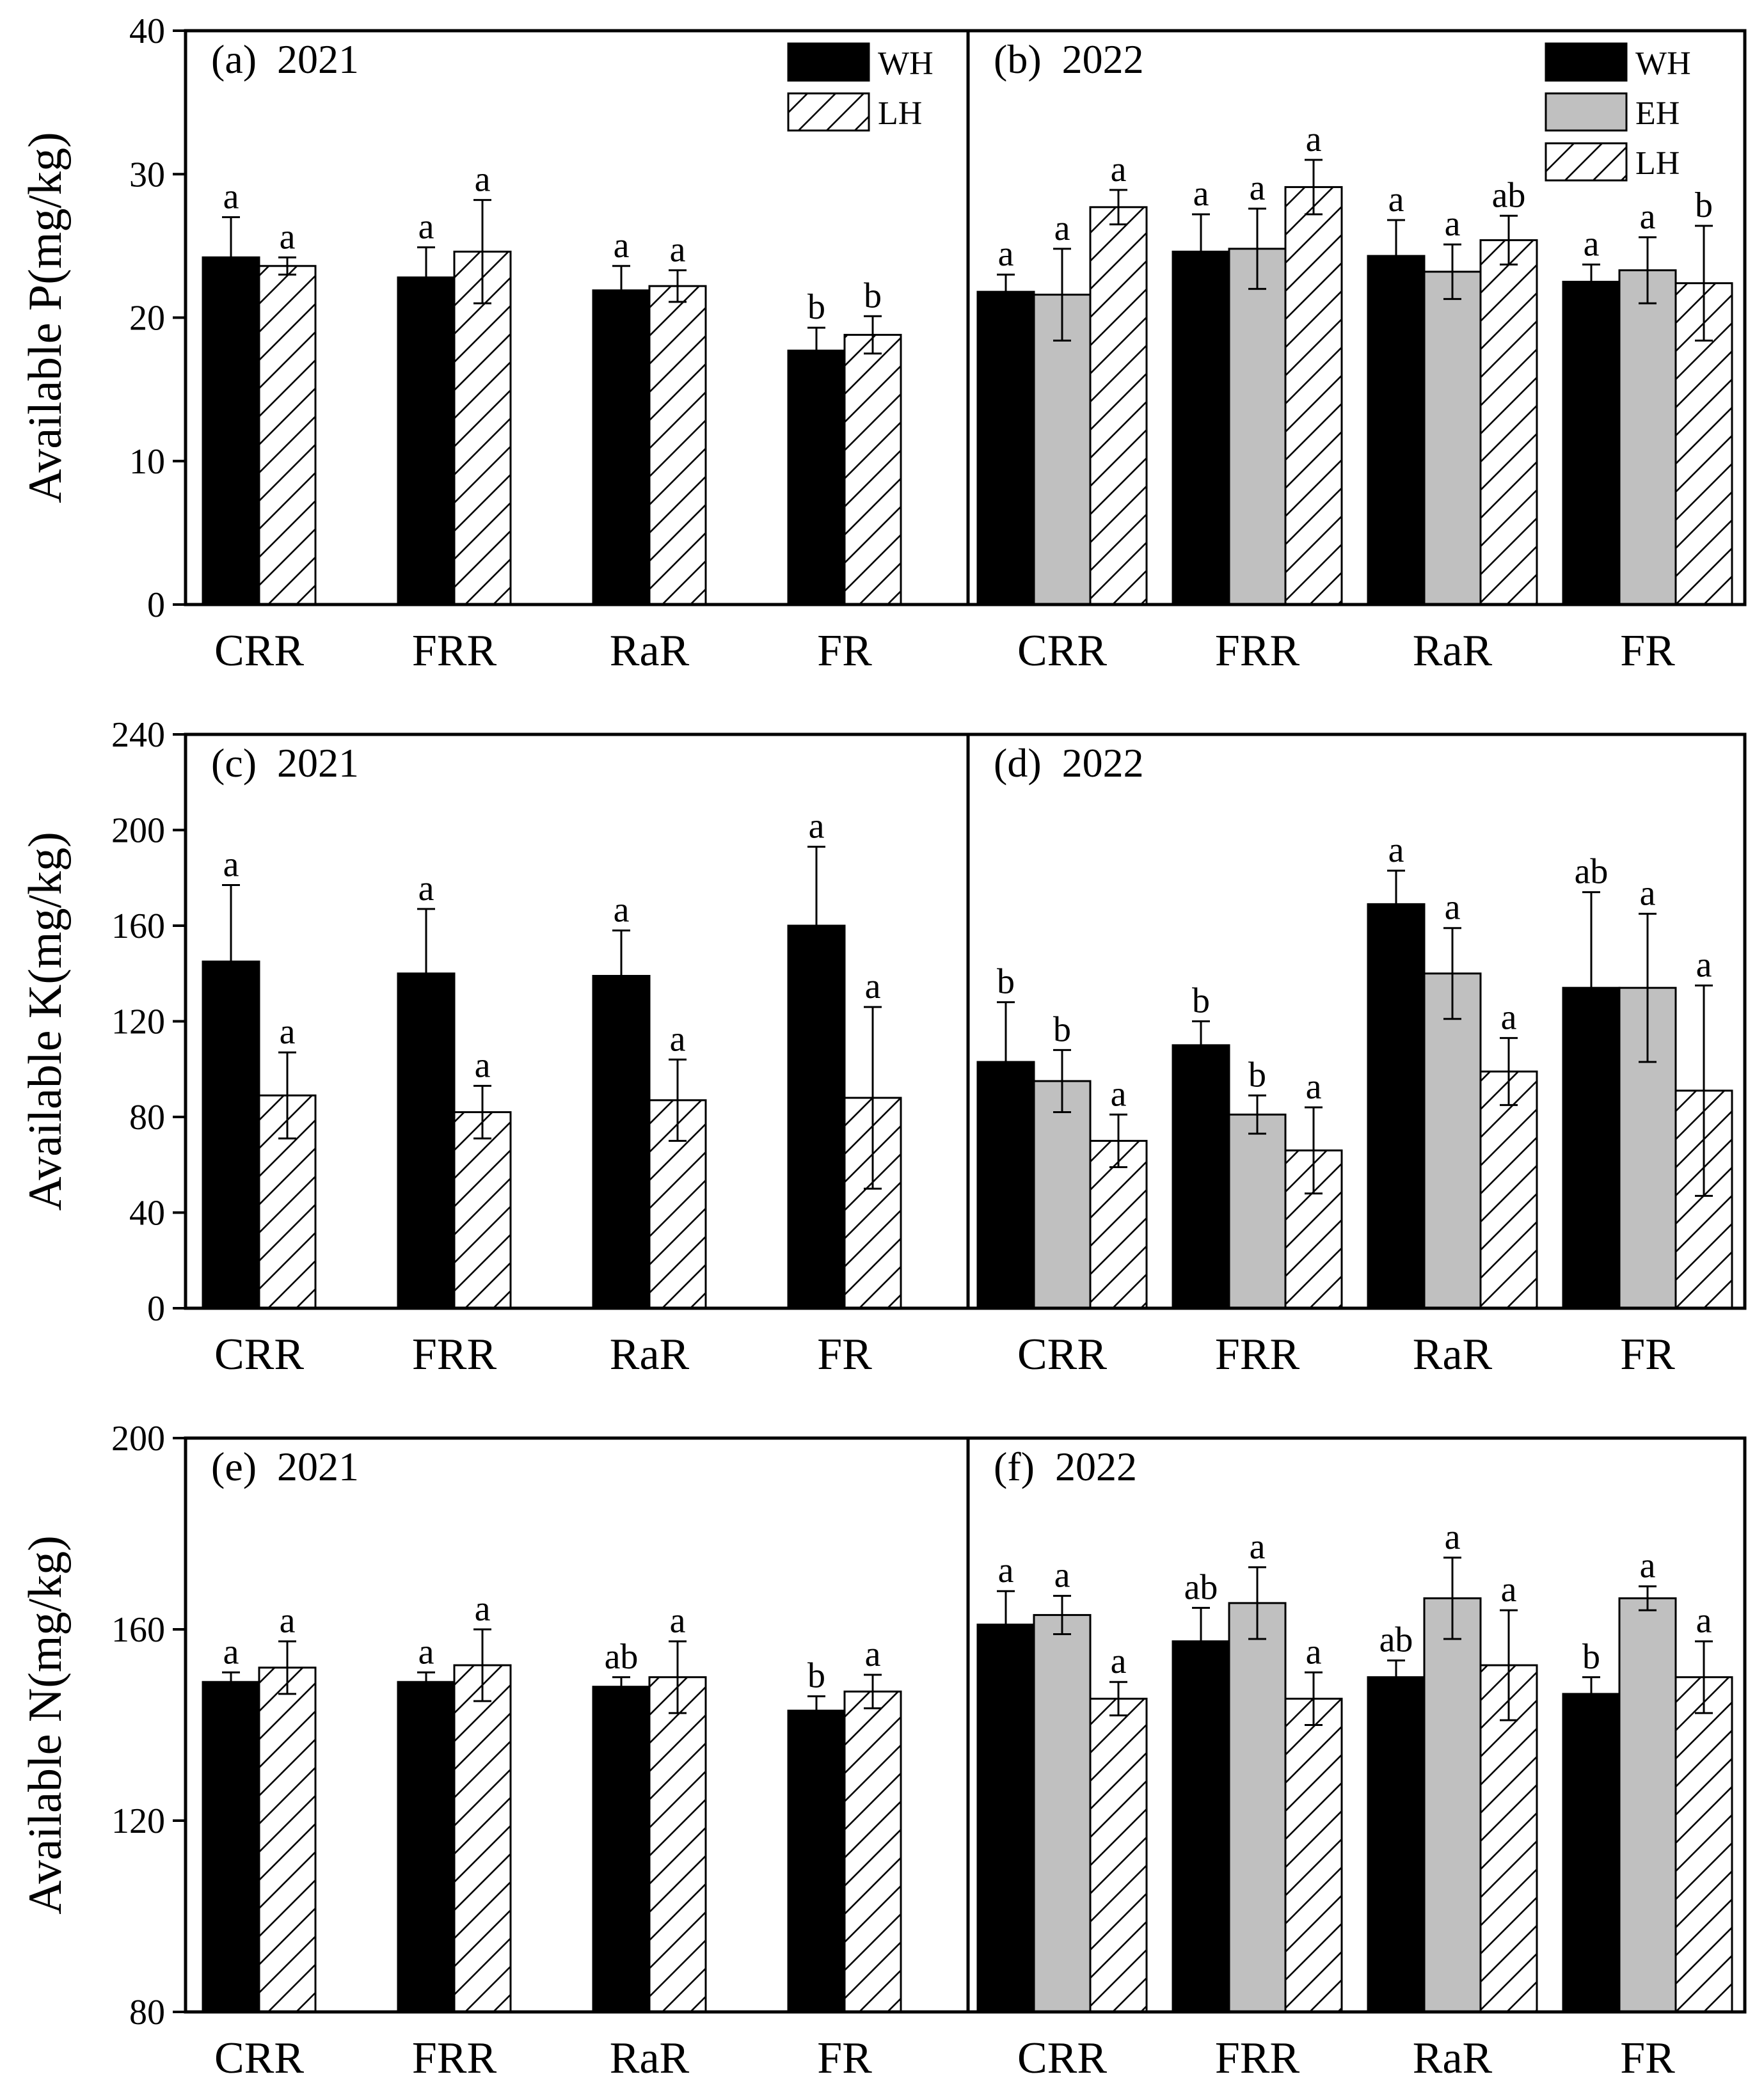 The height and width of the screenshot is (2097, 1764). What do you see at coordinates (285, 59) in the screenshot?
I see `panel-title: (a) 2021` at bounding box center [285, 59].